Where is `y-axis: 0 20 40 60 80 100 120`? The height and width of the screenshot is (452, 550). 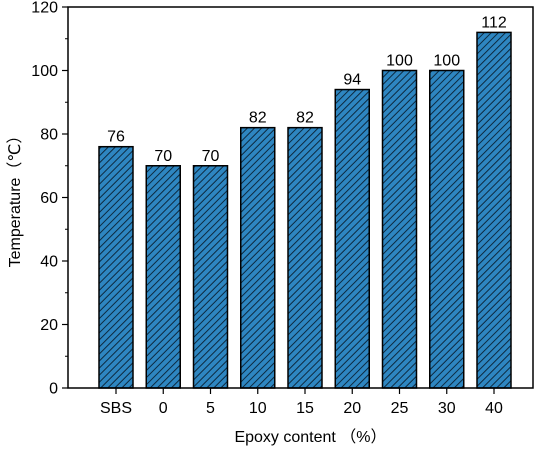 y-axis: 0 20 40 60 80 100 120 is located at coordinates (49, 199).